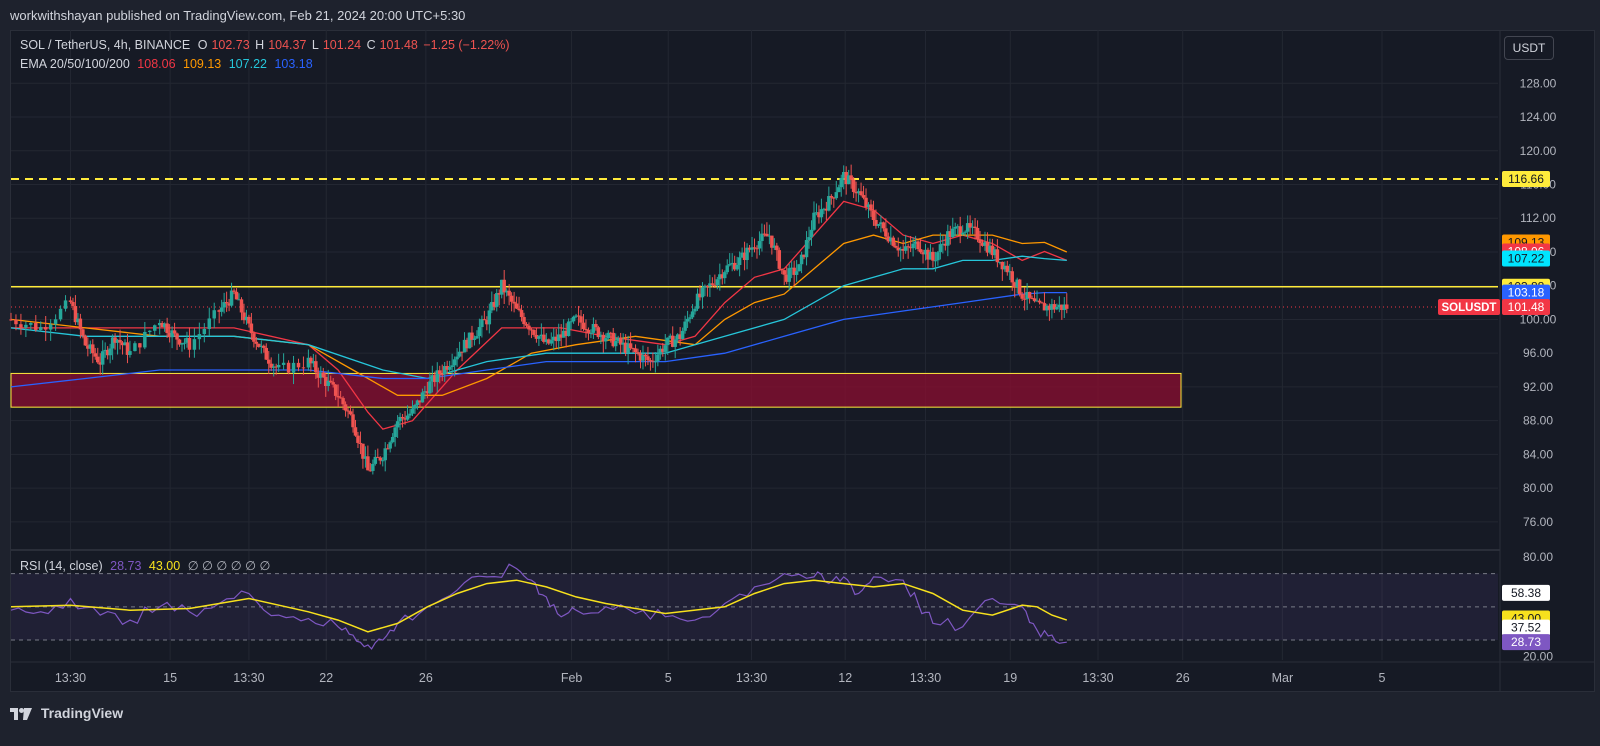 The width and height of the screenshot is (1600, 746). I want to click on tradingview-brand: TradingView, so click(66, 713).